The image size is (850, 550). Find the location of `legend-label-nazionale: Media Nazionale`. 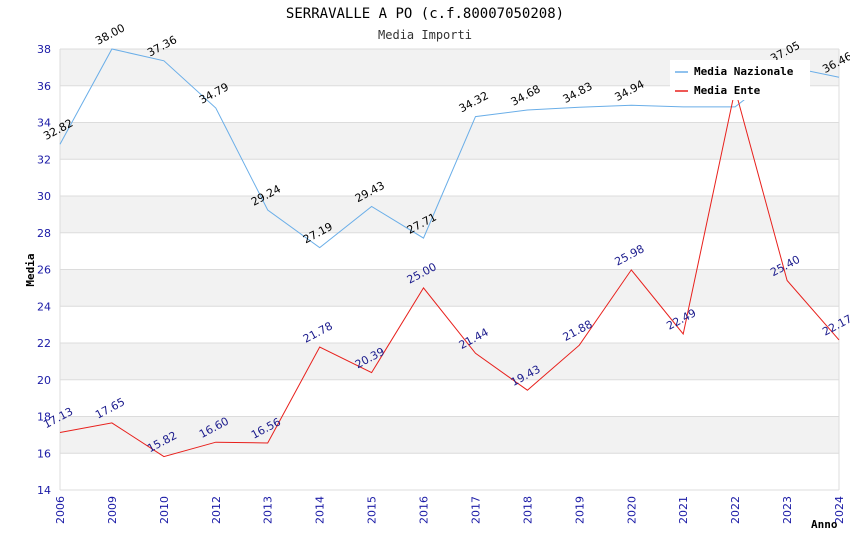

legend-label-nazionale: Media Nazionale is located at coordinates (744, 71).